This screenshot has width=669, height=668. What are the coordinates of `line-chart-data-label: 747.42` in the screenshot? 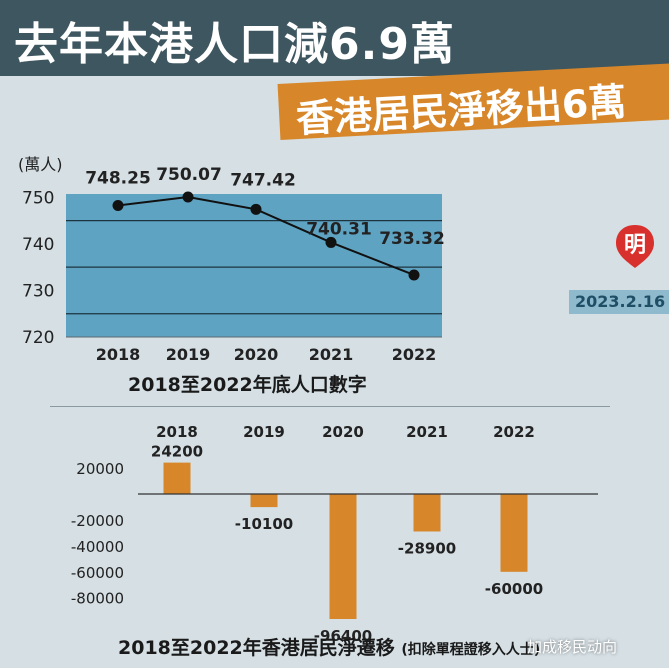 It's located at (263, 180).